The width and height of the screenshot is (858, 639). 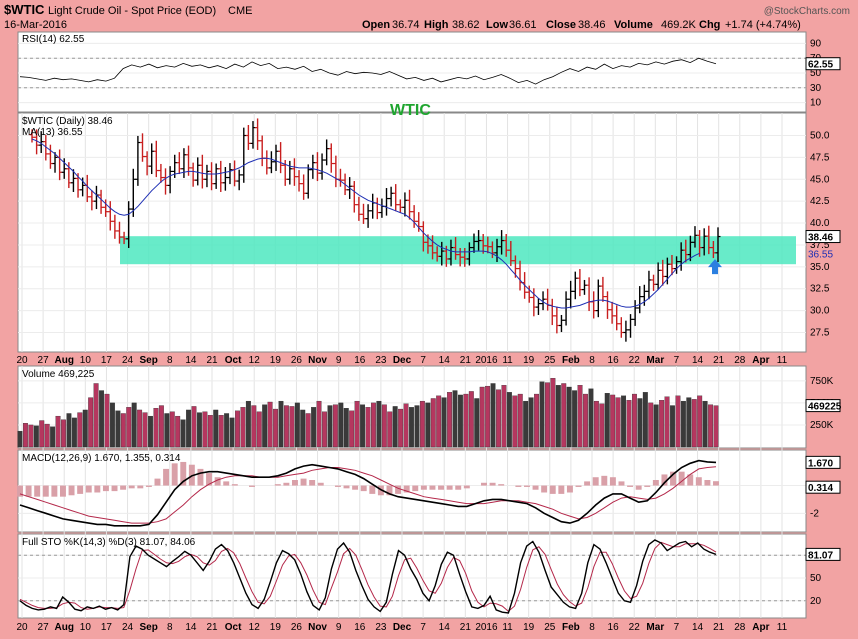 I want to click on up-arrow-icon, so click(x=715, y=267).